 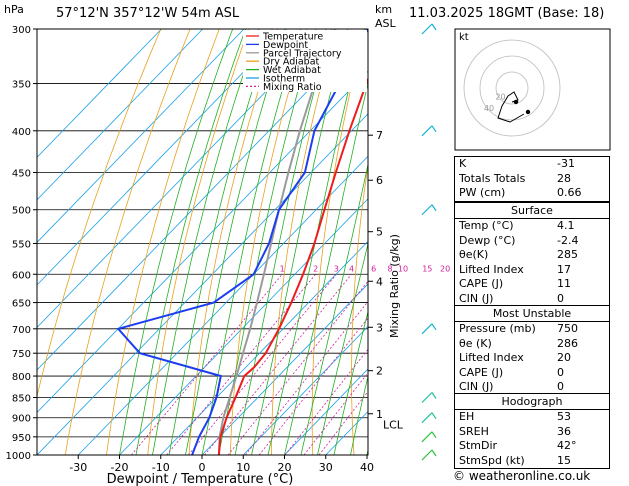 I want to click on row-label: θe(K), so click(x=474, y=254).